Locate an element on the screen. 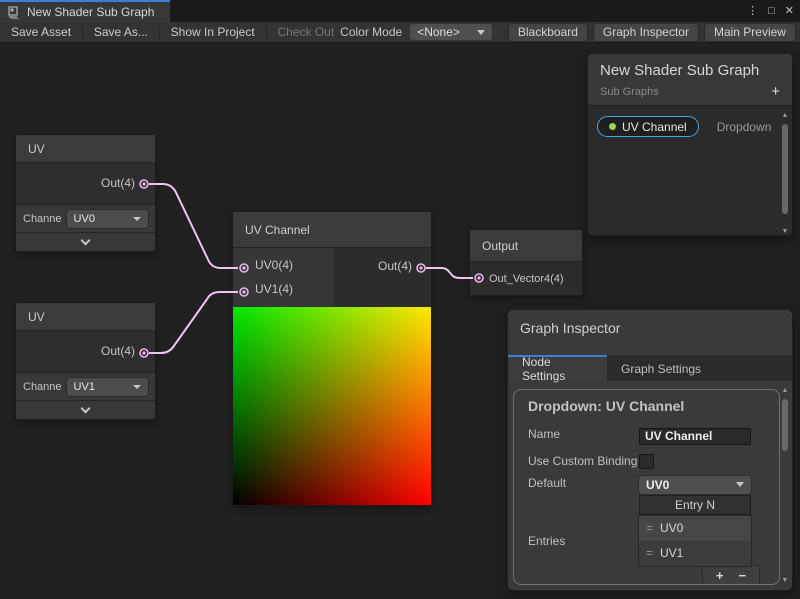 The width and height of the screenshot is (800, 599). node-uv-bottom: UV Out(4) Channe UV1 is located at coordinates (85, 361).